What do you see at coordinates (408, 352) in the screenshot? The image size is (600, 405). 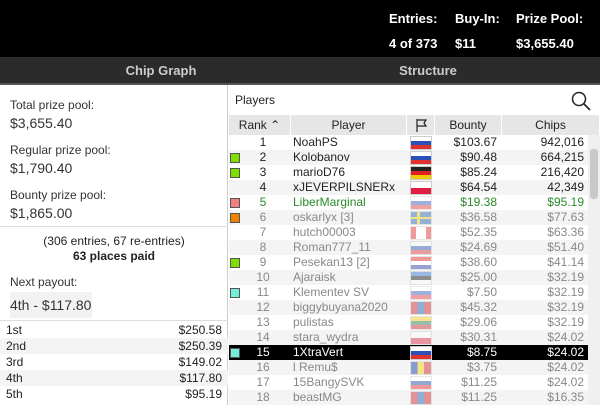 I see `table-row: 15 1XtraVert $8.75 $24.02` at bounding box center [408, 352].